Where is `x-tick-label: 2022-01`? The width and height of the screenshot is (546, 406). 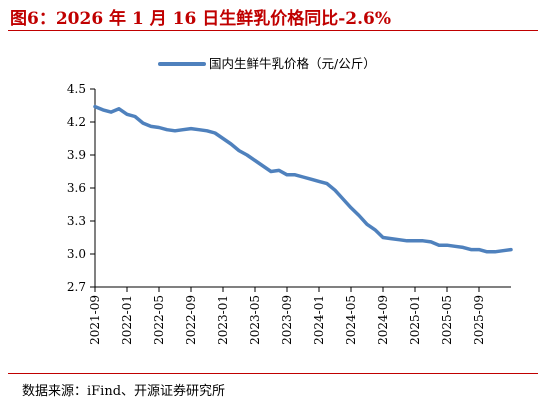
x-tick-label: 2022-01 is located at coordinates (127, 320).